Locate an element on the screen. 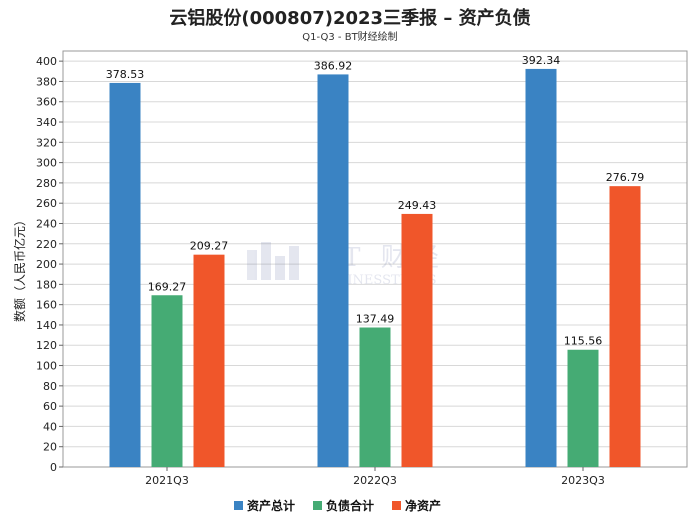 This screenshot has width=700, height=524. y-tick-label: 20 is located at coordinates (50, 447).